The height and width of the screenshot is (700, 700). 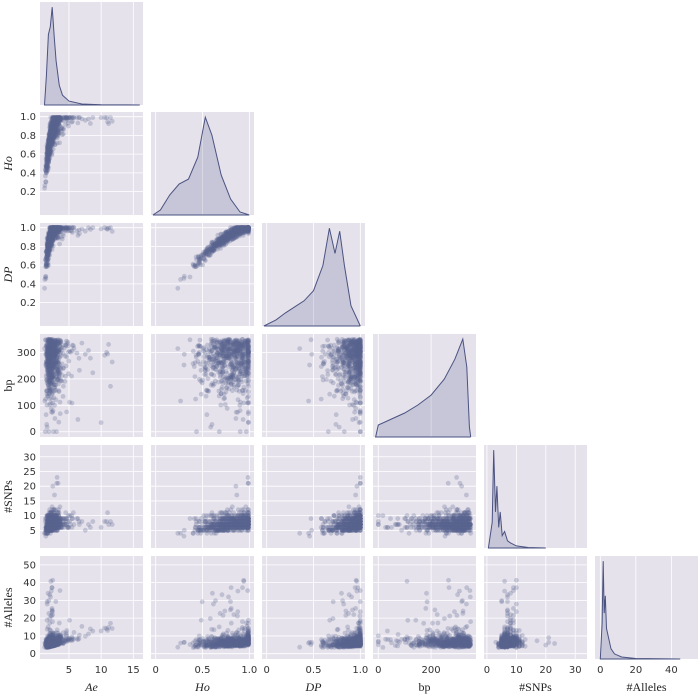 What do you see at coordinates (91, 54) in the screenshot?
I see `panel-Ae-vs-Ae` at bounding box center [91, 54].